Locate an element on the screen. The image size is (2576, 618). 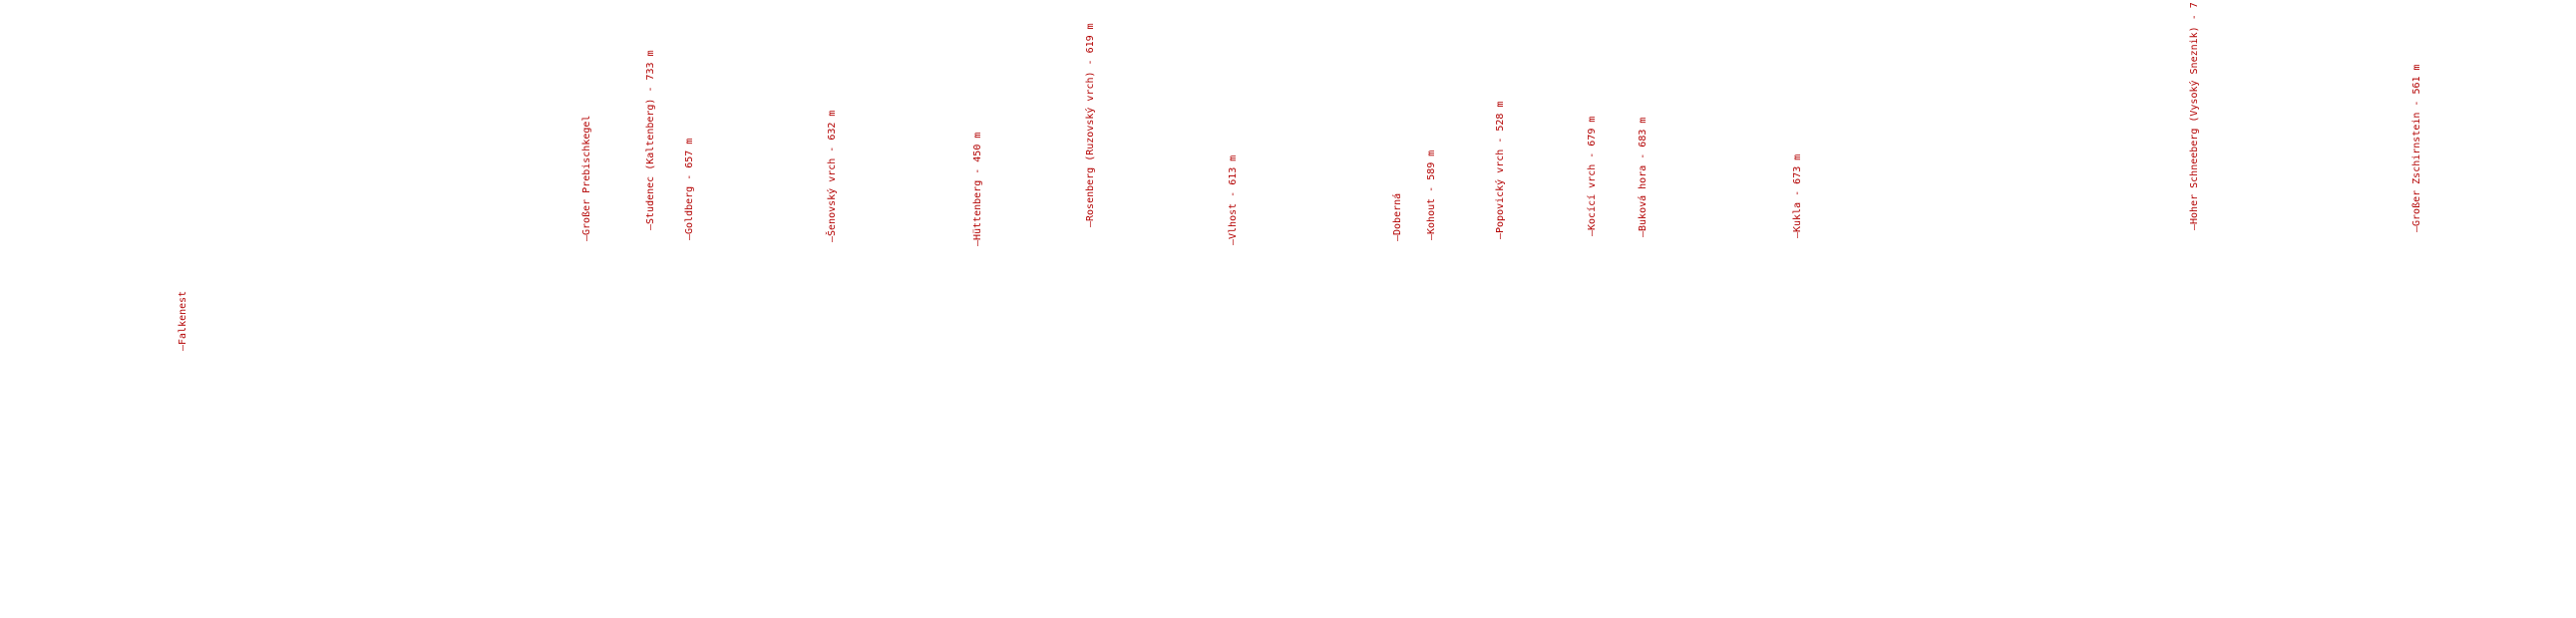
peak-label-kocici-vrch: —Kocící vrch - 679 m is located at coordinates (1592, 176).